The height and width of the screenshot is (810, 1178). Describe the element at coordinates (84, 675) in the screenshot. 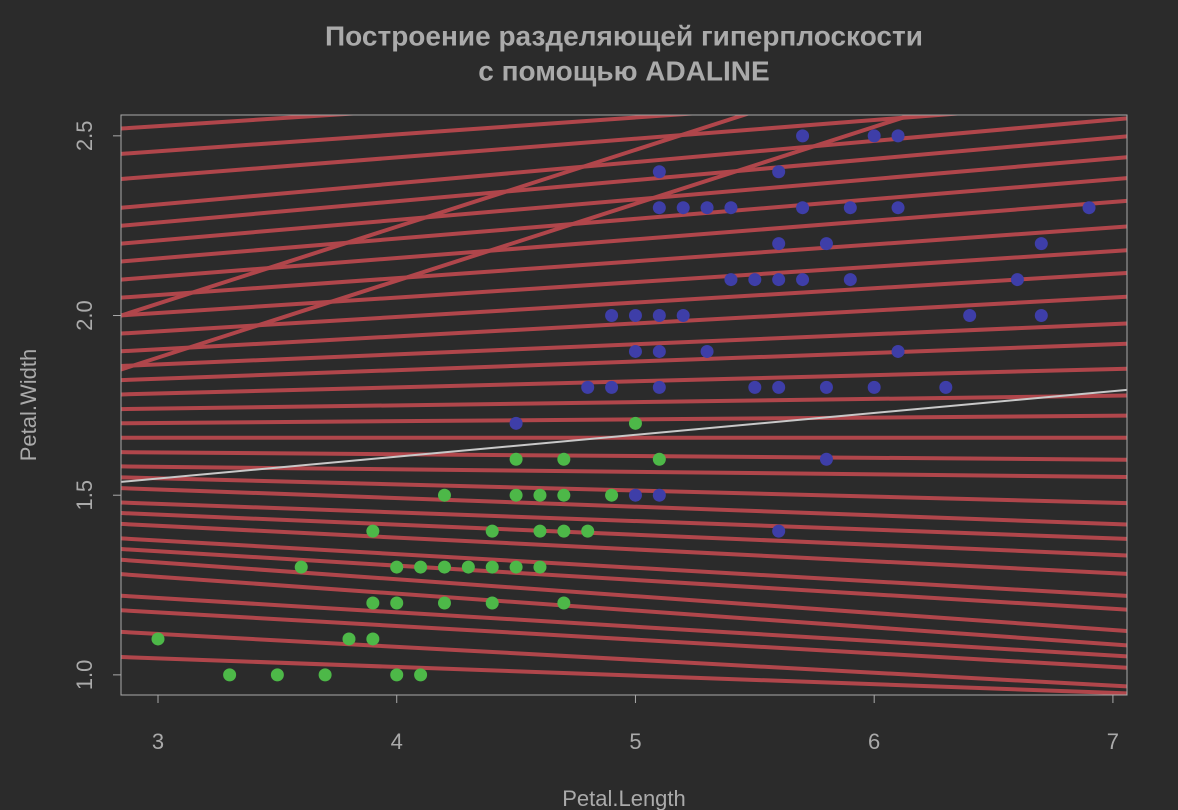

I see `y-tick-label: 1.0` at that location.